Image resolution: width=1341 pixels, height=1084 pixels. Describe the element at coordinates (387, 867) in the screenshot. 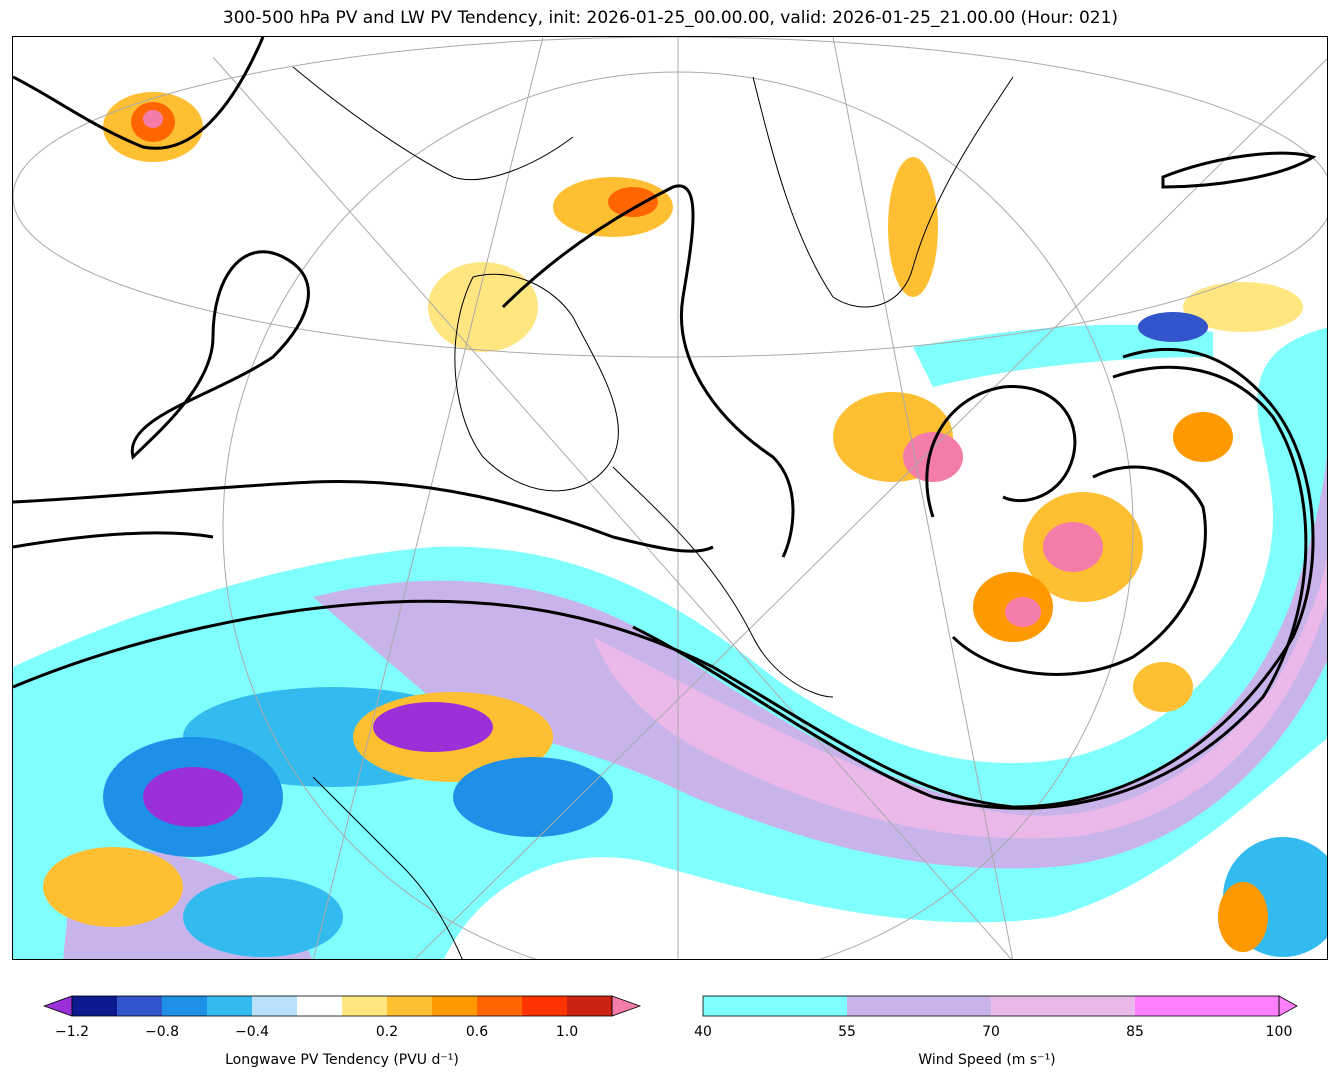

I see `coastline-us-east` at that location.